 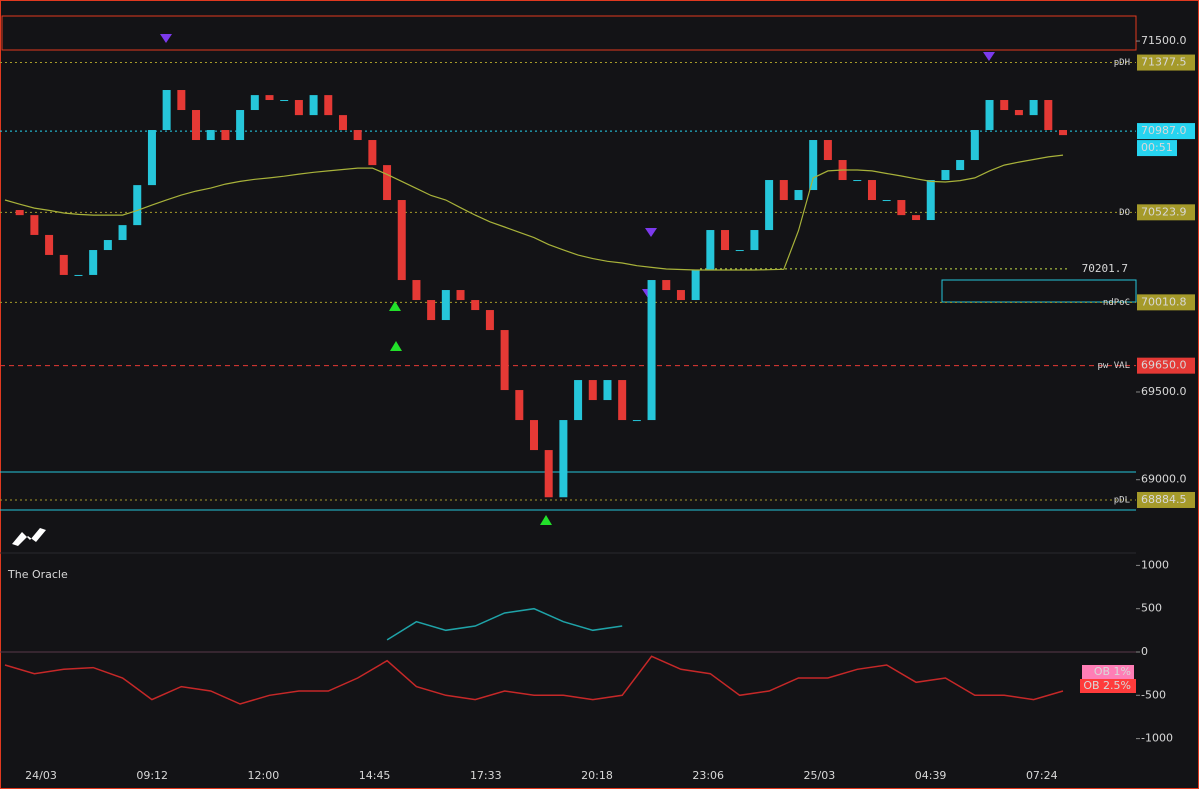 What do you see at coordinates (1144, 651) in the screenshot?
I see `y-tick-label: 0` at bounding box center [1144, 651].